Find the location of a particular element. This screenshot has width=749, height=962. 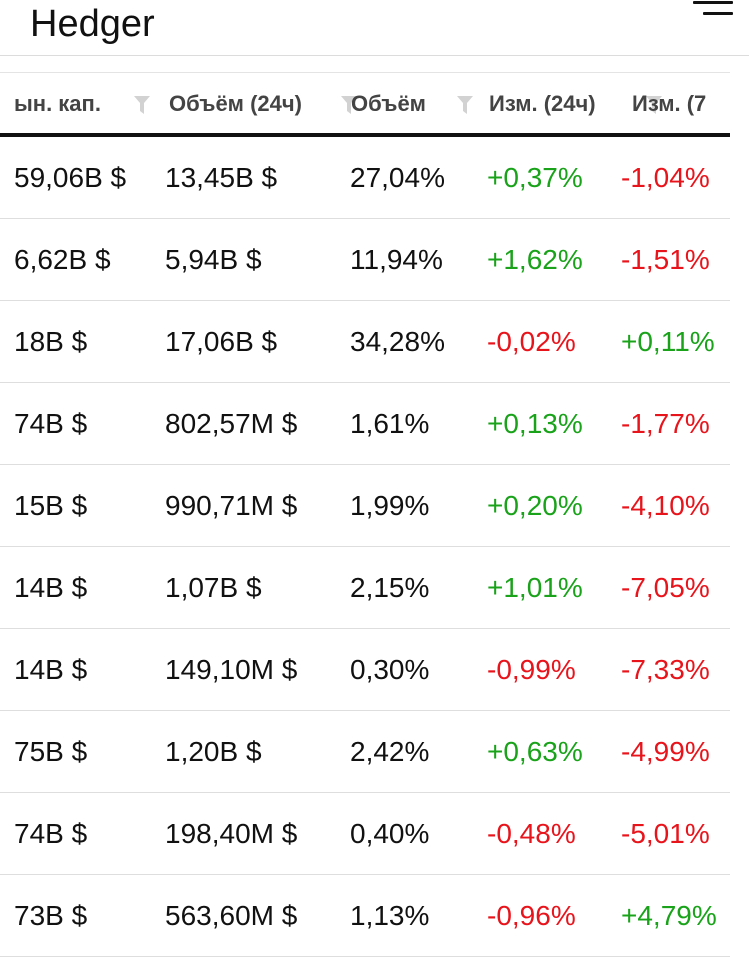

column-header-market-cap: ын. кап. is located at coordinates (57, 104).